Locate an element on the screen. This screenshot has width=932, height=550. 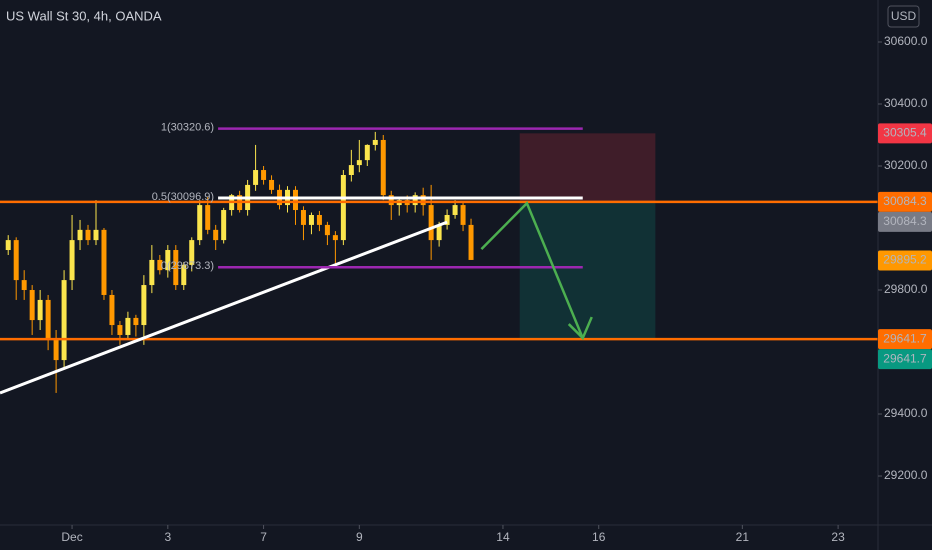
target-zone is located at coordinates (587, 270).